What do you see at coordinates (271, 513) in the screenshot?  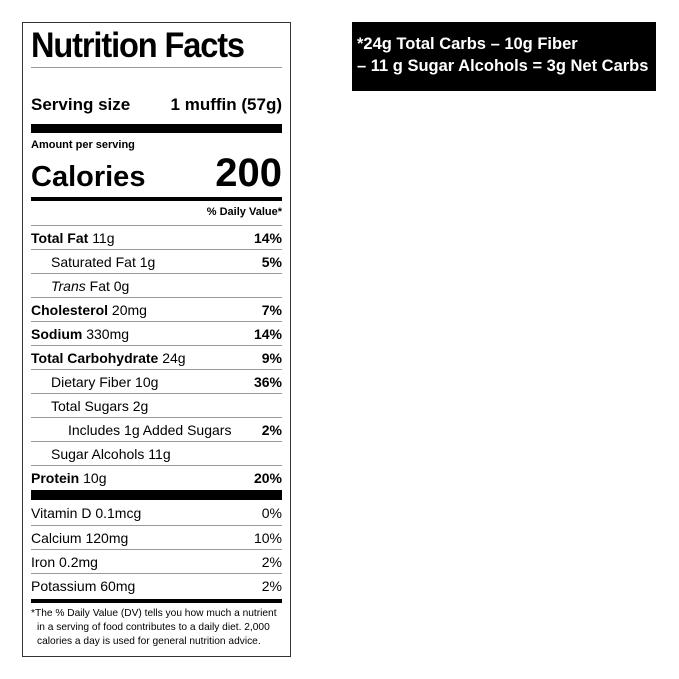 I see `vitamin-daily-value: 0%` at bounding box center [271, 513].